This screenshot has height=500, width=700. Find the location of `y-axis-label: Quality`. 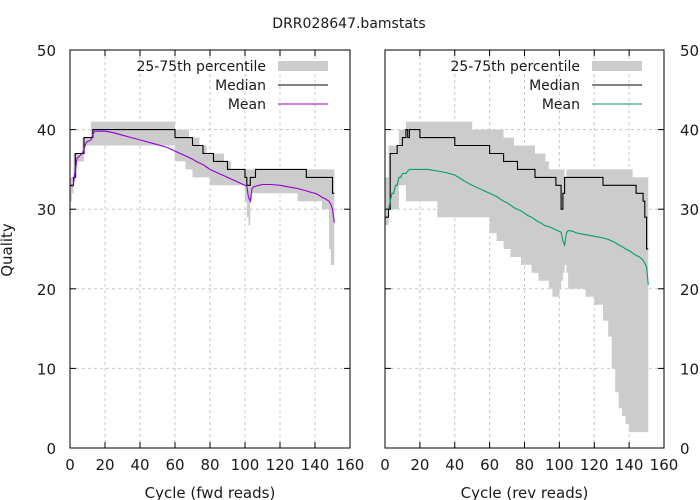

y-axis-label: Quality is located at coordinates (8, 250).